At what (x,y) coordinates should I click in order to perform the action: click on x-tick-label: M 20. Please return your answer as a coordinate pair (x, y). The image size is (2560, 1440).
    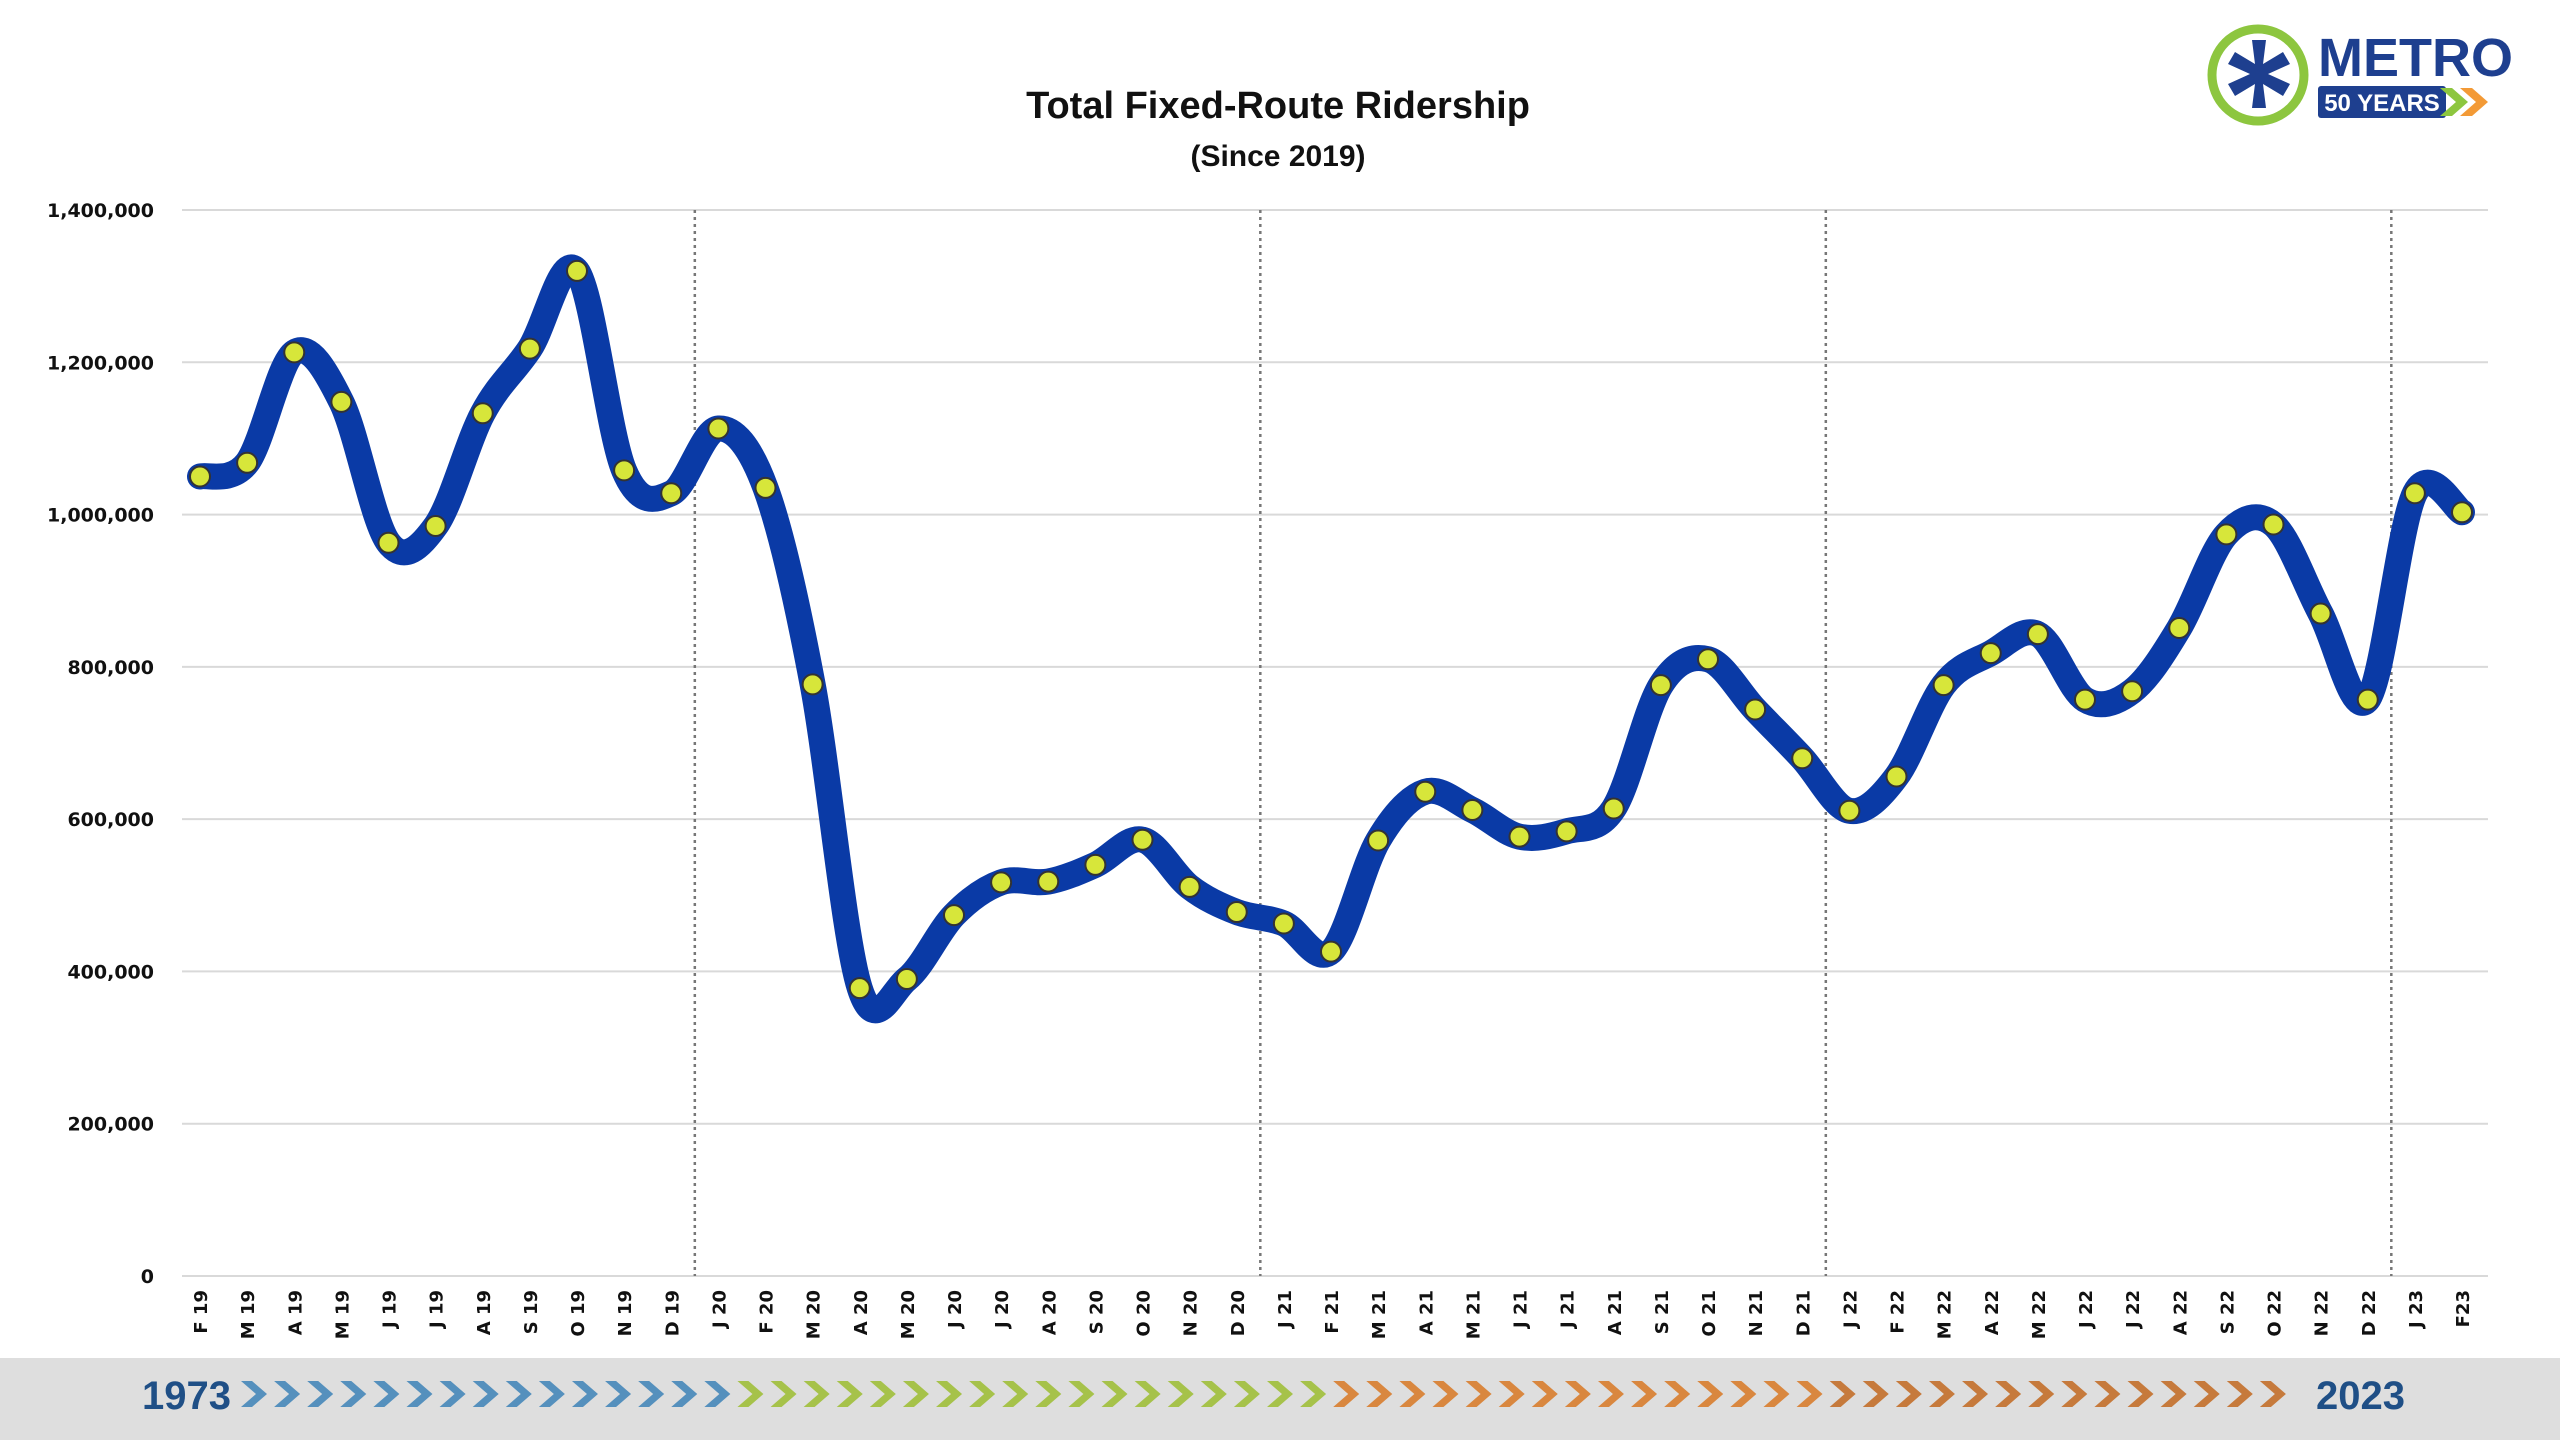
    Looking at the image, I should click on (908, 1314).